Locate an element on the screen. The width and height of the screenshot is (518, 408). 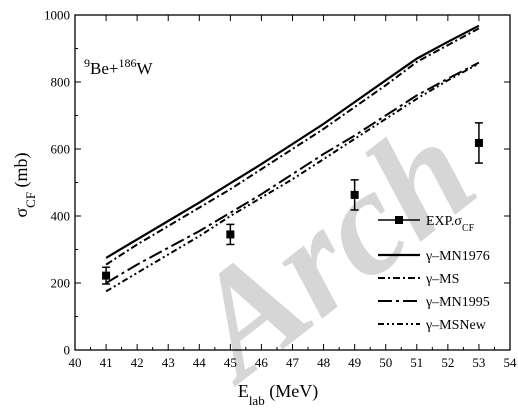
legend-label-4: γ–MSNew is located at coordinates (456, 325).